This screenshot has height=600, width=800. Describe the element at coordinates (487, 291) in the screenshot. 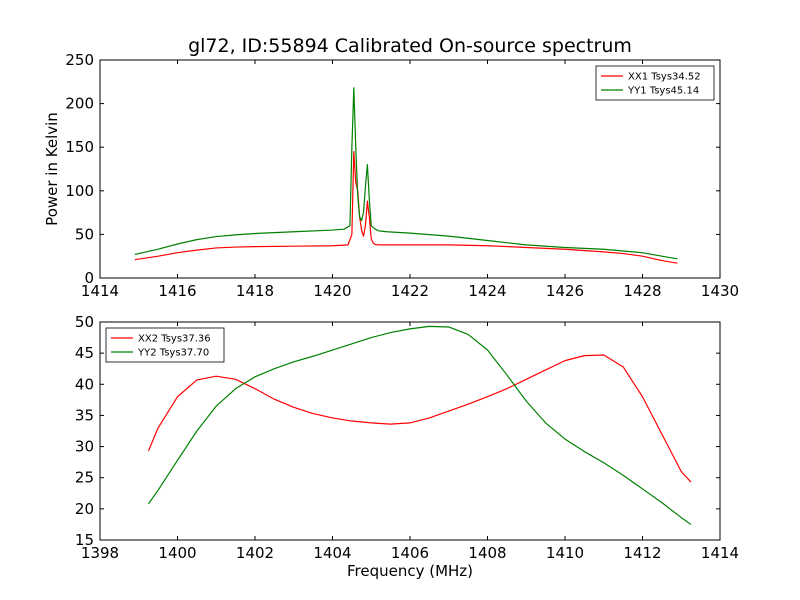

I see `x-tick-label: 1424` at that location.